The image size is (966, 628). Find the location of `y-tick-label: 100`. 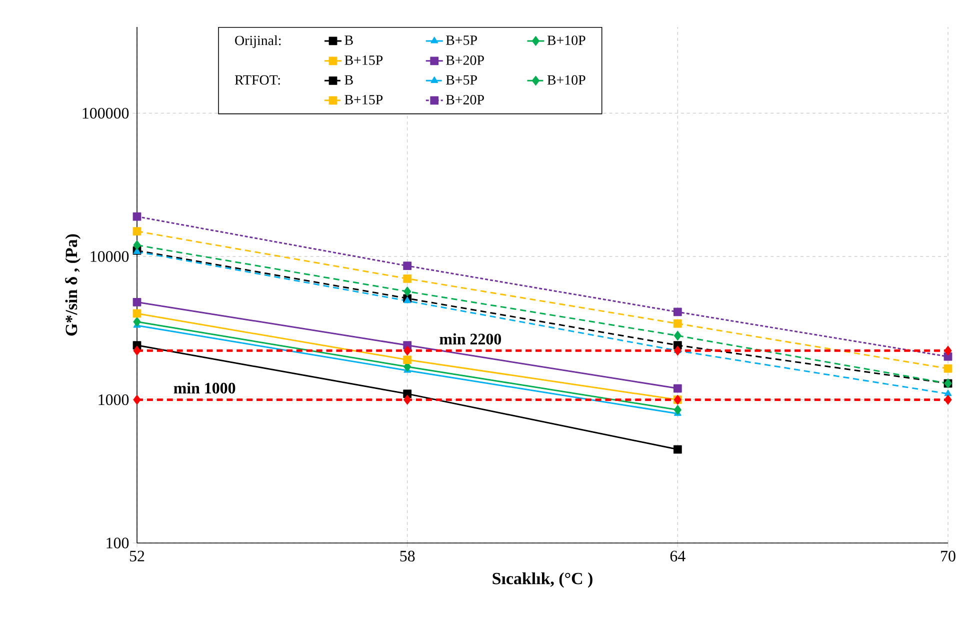

y-tick-label: 100 is located at coordinates (117, 543).